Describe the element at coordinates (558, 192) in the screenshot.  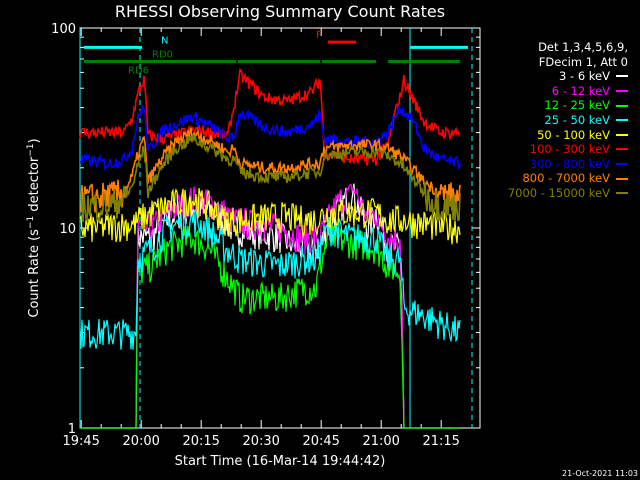
I see `legend-label: 7000 - 15000 keV` at that location.